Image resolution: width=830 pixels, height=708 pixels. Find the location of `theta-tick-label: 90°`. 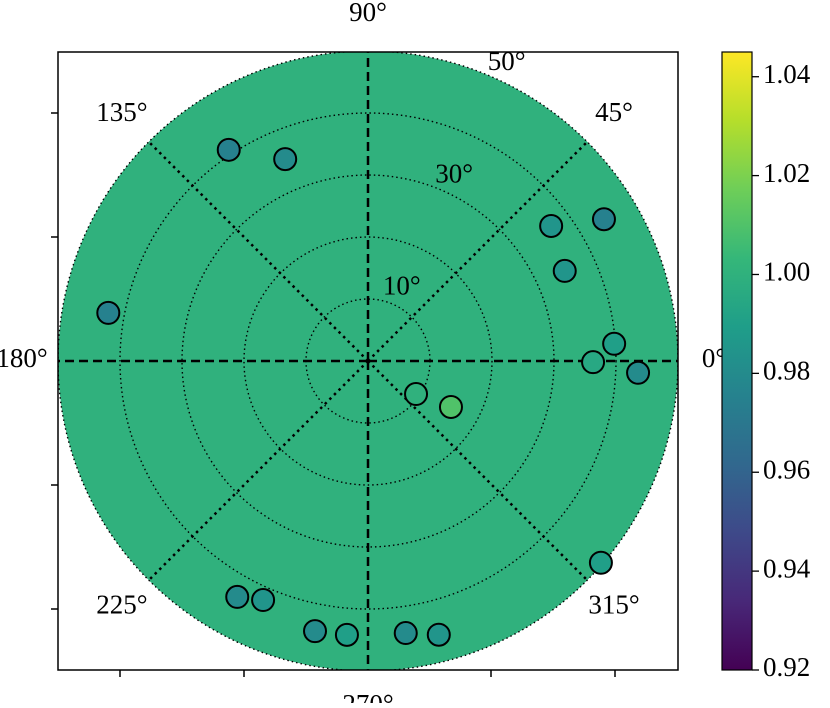

theta-tick-label: 90° is located at coordinates (368, 13).